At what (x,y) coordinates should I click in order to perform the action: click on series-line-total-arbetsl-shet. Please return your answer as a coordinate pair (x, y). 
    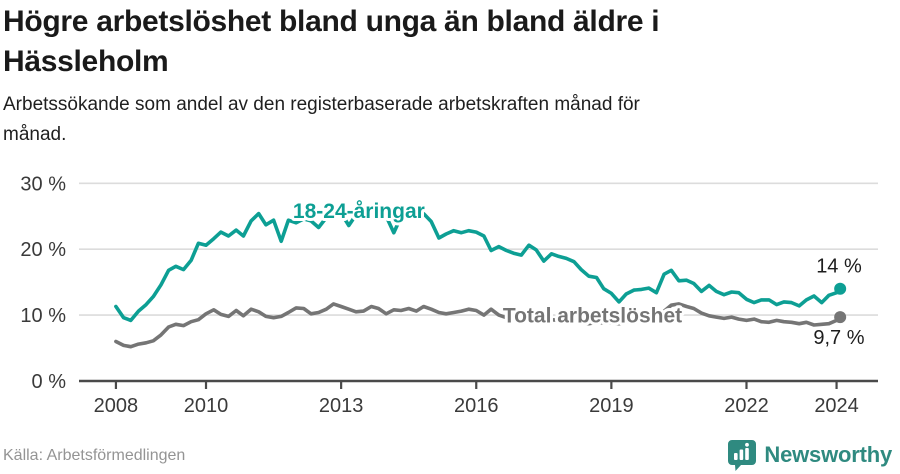
    Looking at the image, I should click on (478, 325).